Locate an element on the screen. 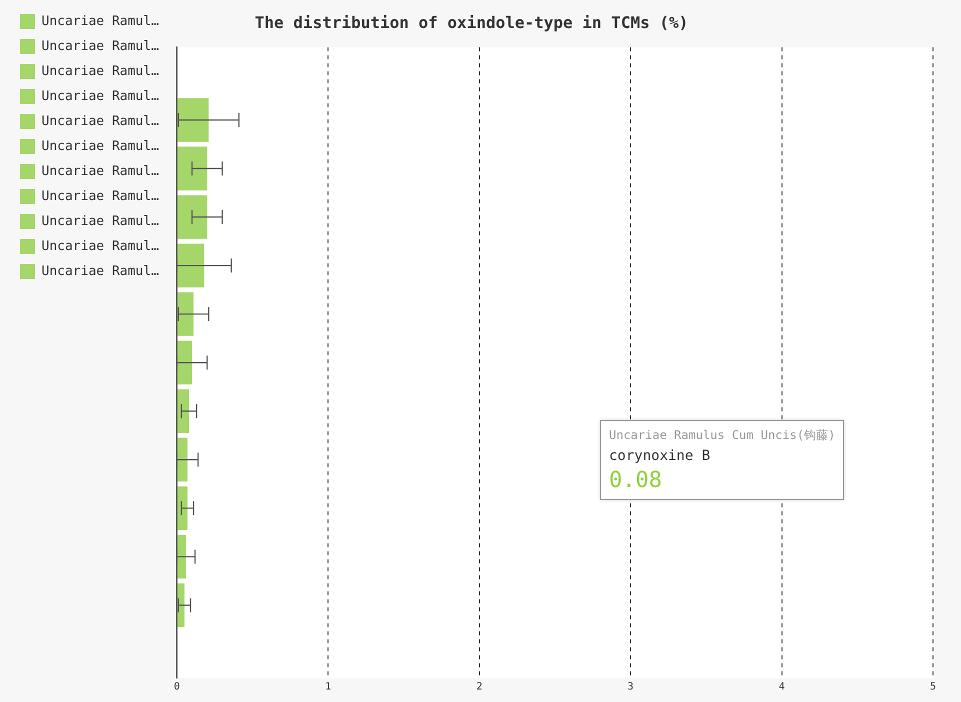 The width and height of the screenshot is (961, 702). annotation: corynoxine B is located at coordinates (660, 456).